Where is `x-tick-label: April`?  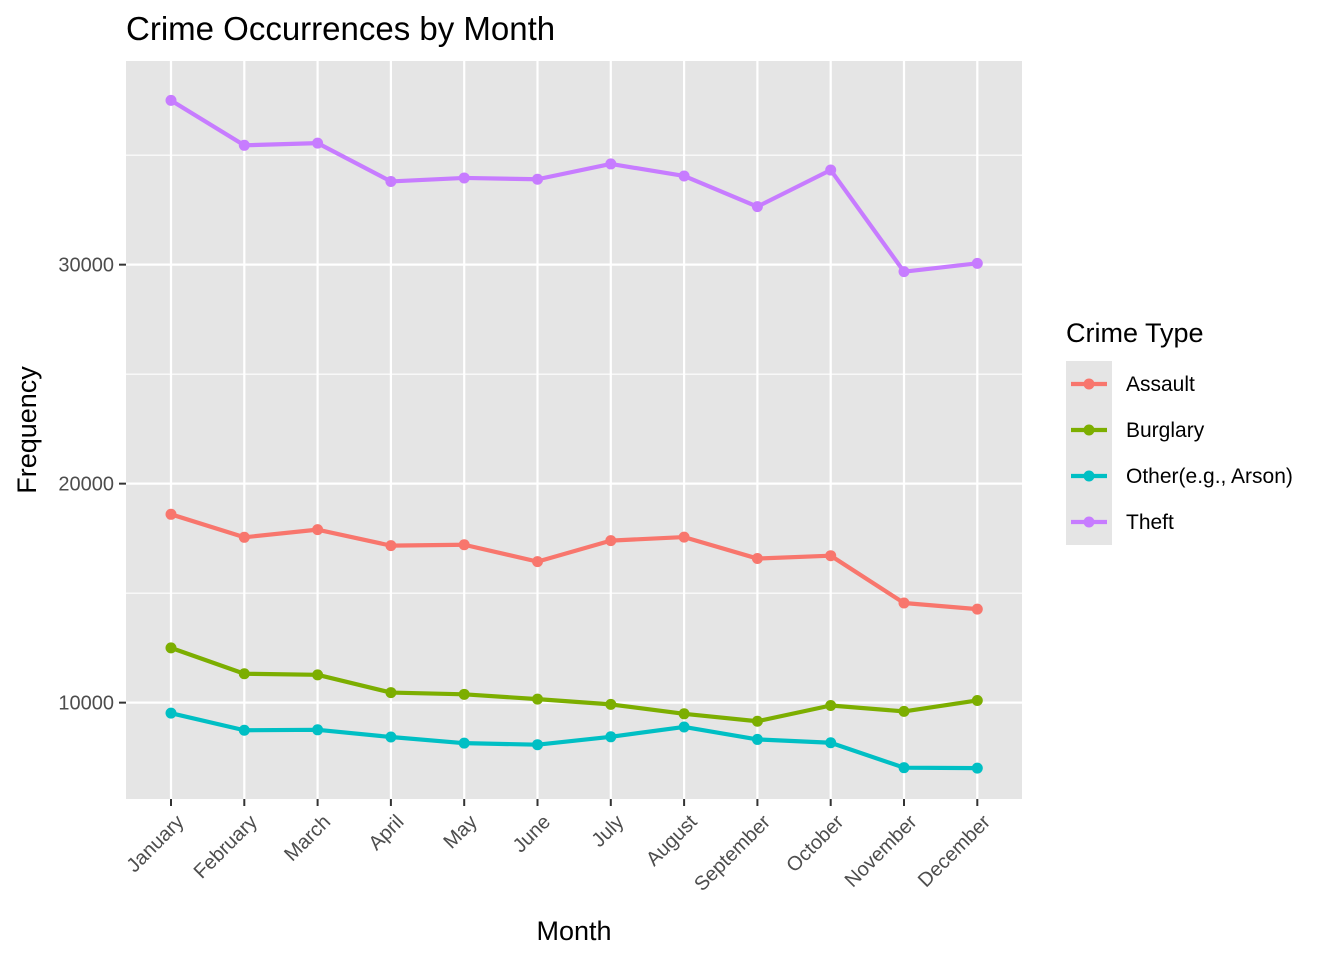 x-tick-label: April is located at coordinates (387, 833).